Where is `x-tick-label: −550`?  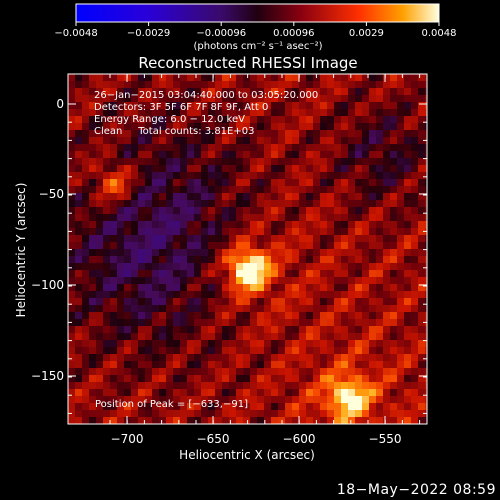 x-tick-label: −550 is located at coordinates (385, 439).